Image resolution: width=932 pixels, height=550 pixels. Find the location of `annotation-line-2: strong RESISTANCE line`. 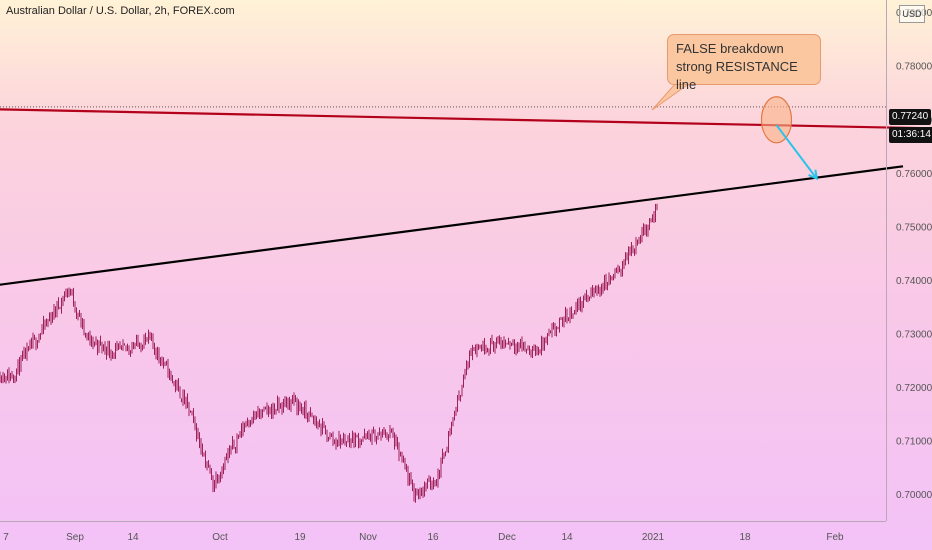

annotation-line-2: strong RESISTANCE line is located at coordinates (737, 75).